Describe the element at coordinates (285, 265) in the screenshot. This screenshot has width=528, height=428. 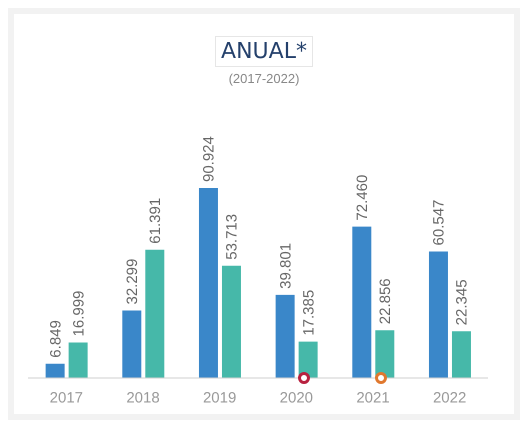
I see `data-label: 39.801` at that location.